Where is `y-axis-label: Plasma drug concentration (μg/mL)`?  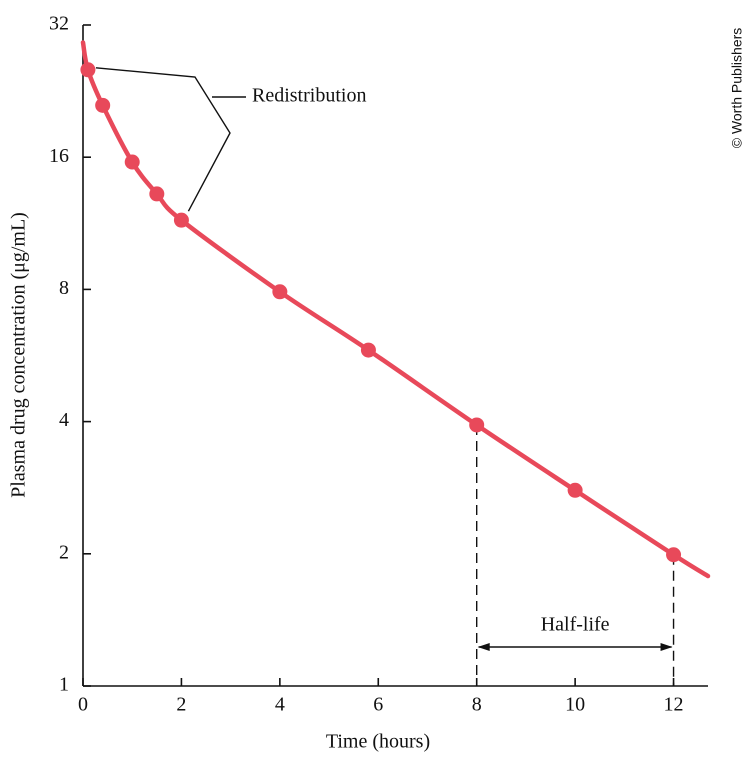 y-axis-label: Plasma drug concentration (μg/mL) is located at coordinates (19, 355).